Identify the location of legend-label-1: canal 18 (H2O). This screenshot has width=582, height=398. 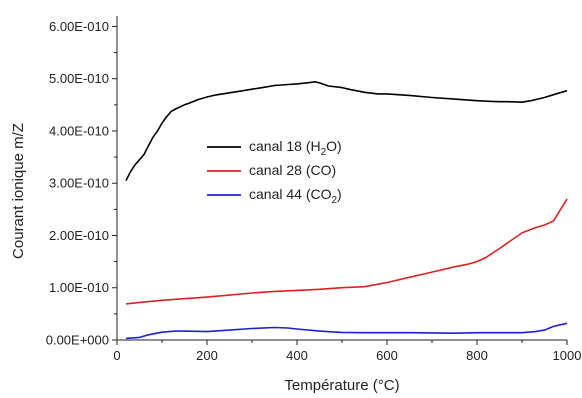
(295, 148).